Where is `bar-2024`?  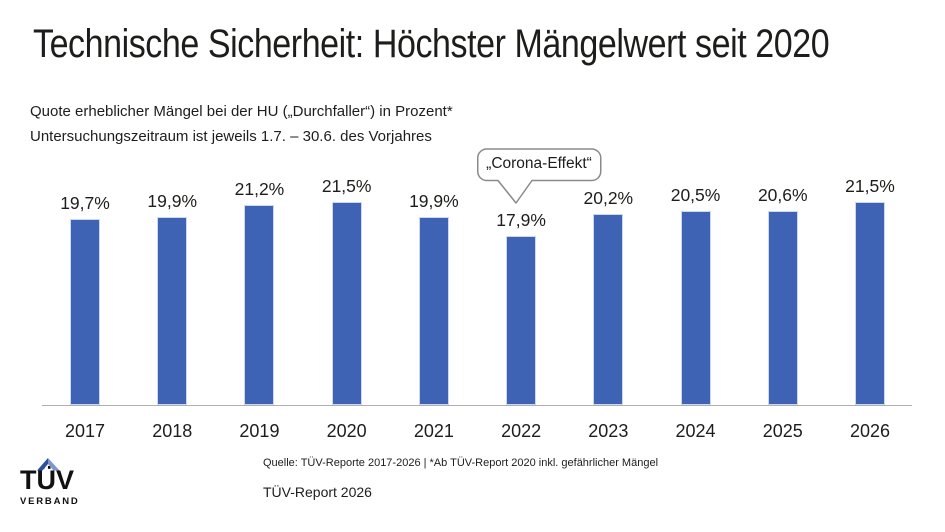
bar-2024 is located at coordinates (695, 308).